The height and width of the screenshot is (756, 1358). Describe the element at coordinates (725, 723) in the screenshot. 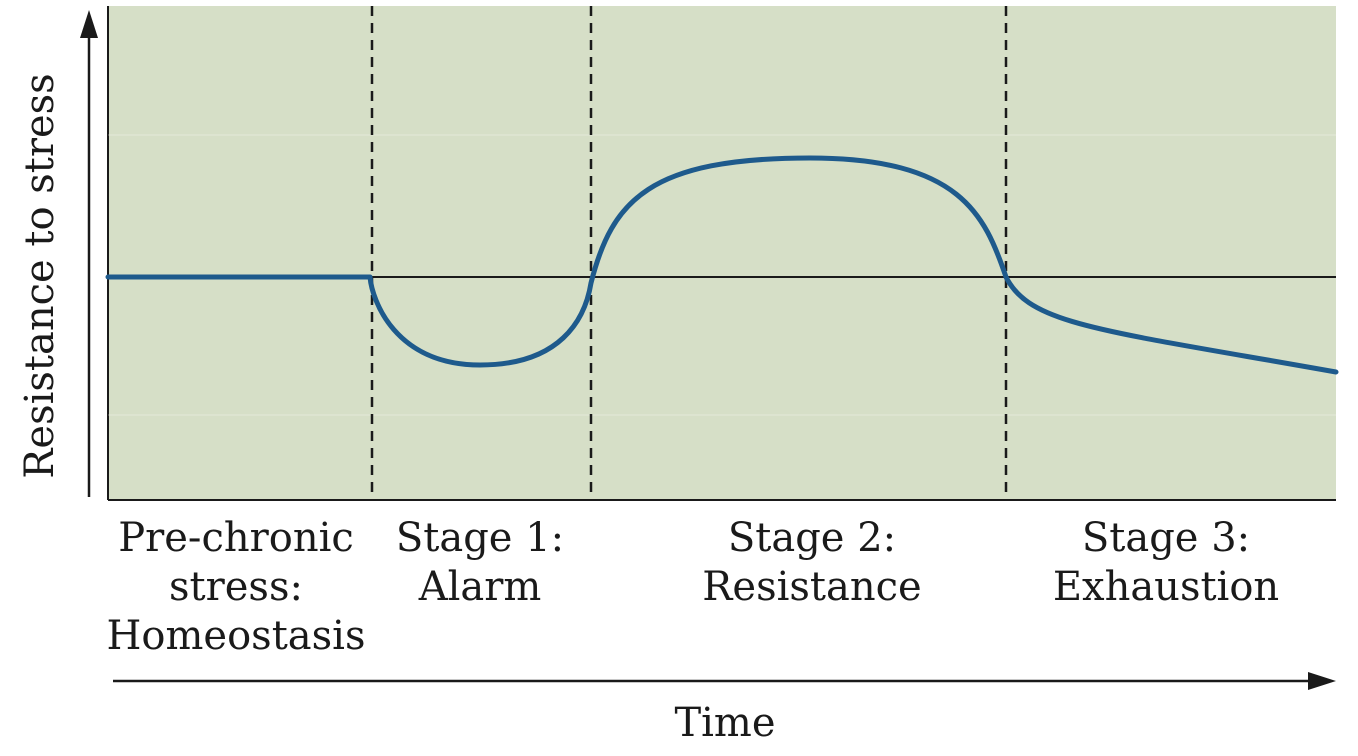

I see `x-axis-label: Time` at that location.